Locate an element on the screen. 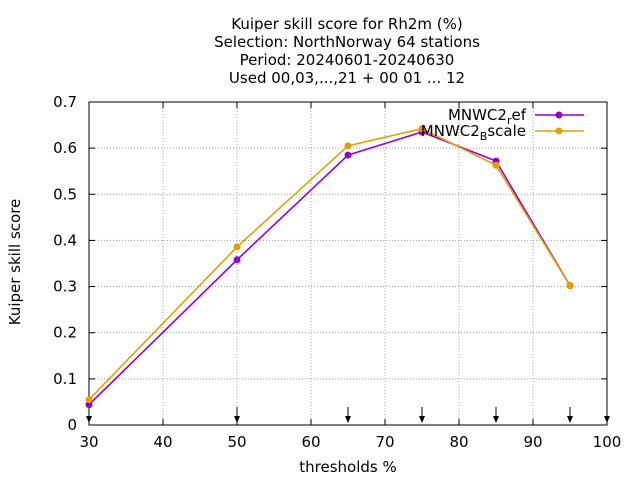 Image resolution: width=640 pixels, height=480 pixels. title-line: Used 00,03,...,21 + 00 01 ... 12 is located at coordinates (347, 78).